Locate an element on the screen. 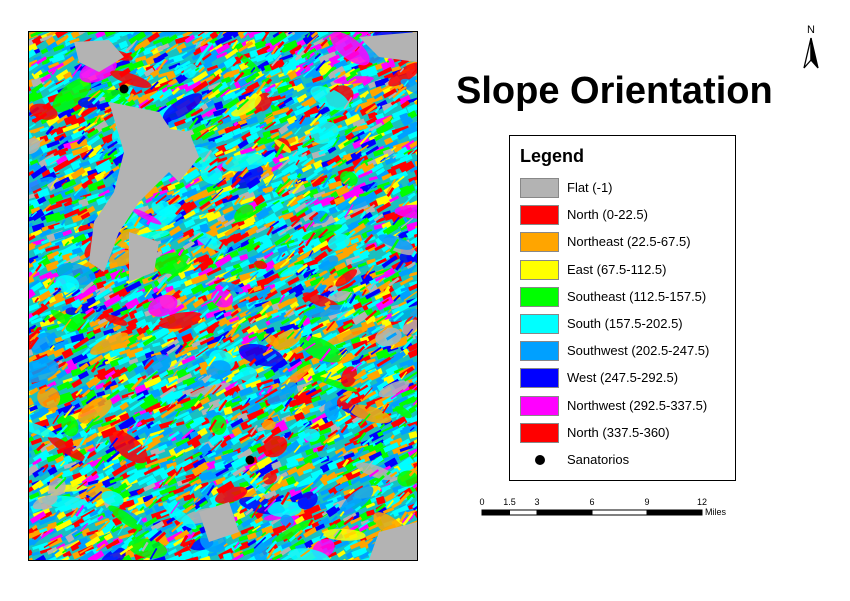 The height and width of the screenshot is (601, 850). scale-tick-label: 6 is located at coordinates (591, 502).